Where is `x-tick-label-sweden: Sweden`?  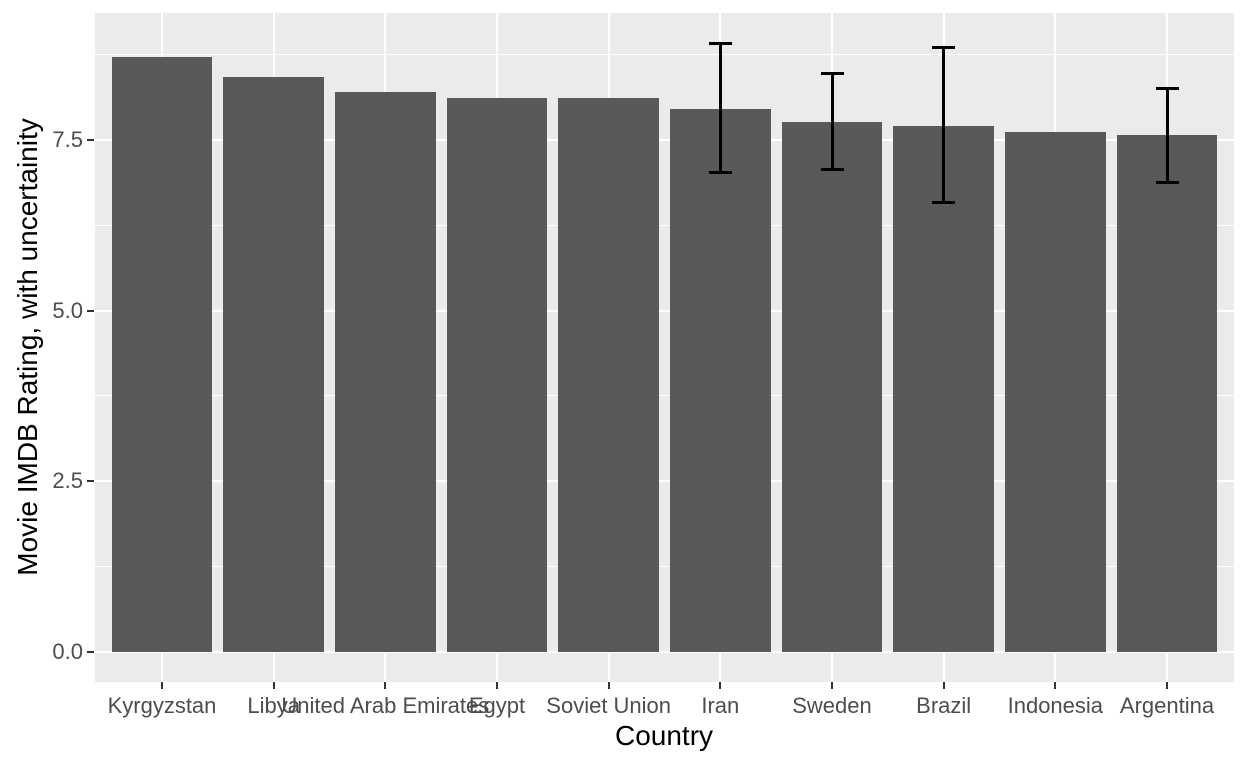 x-tick-label-sweden: Sweden is located at coordinates (832, 705).